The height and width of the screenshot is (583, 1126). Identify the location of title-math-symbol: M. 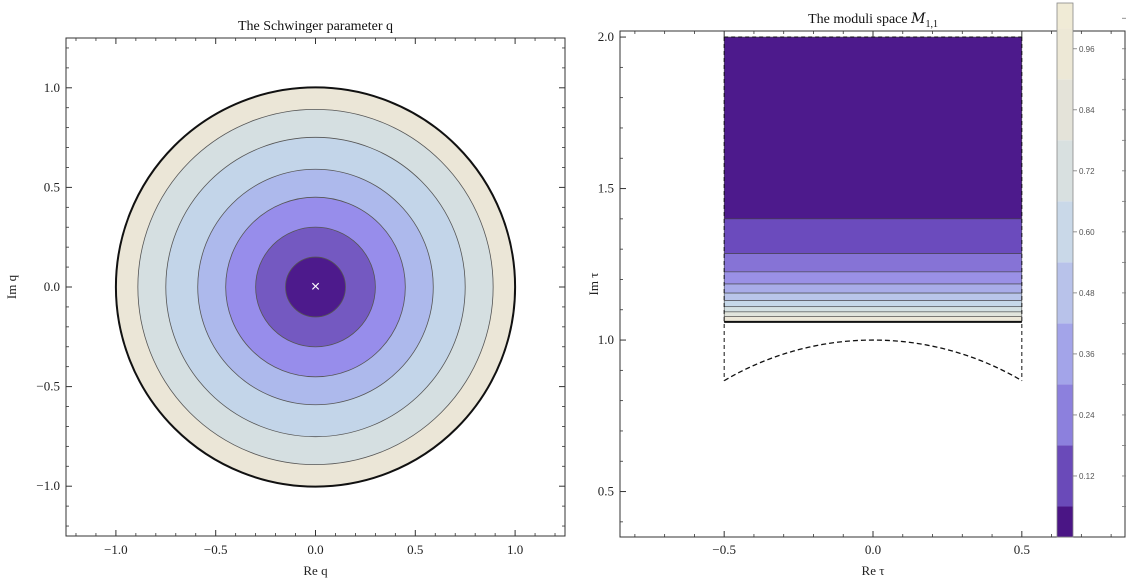
(918, 19).